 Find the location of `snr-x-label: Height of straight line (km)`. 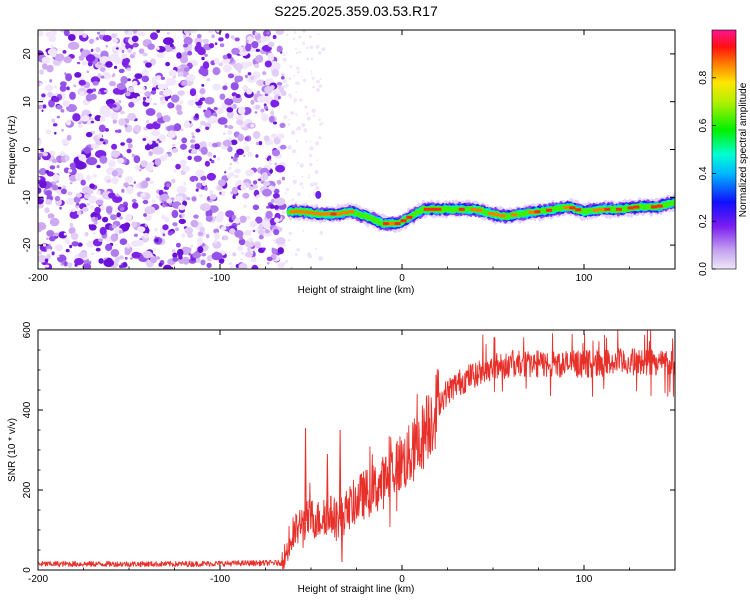

snr-x-label: Height of straight line (km) is located at coordinates (356, 589).